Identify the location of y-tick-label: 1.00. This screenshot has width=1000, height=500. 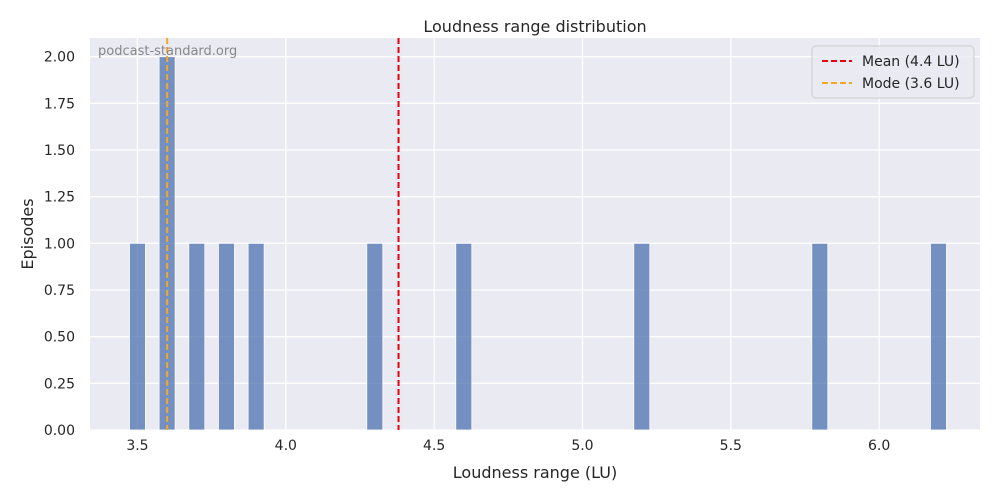
(59, 244).